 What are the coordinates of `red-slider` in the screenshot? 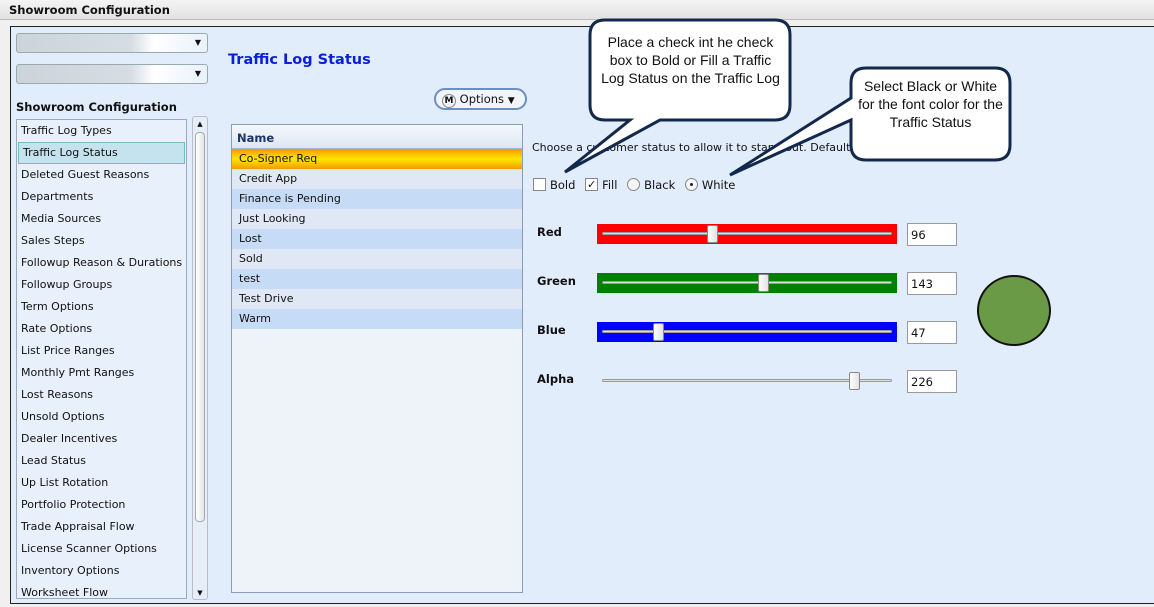 It's located at (747, 234).